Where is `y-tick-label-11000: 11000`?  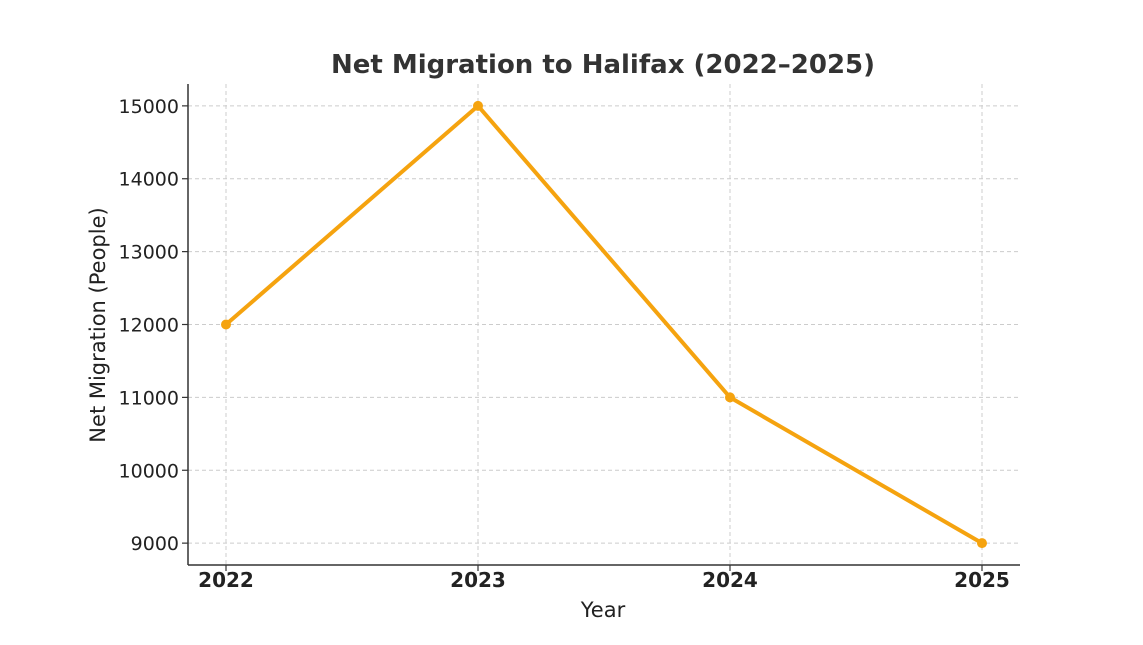
y-tick-label-11000: 11000 is located at coordinates (149, 398).